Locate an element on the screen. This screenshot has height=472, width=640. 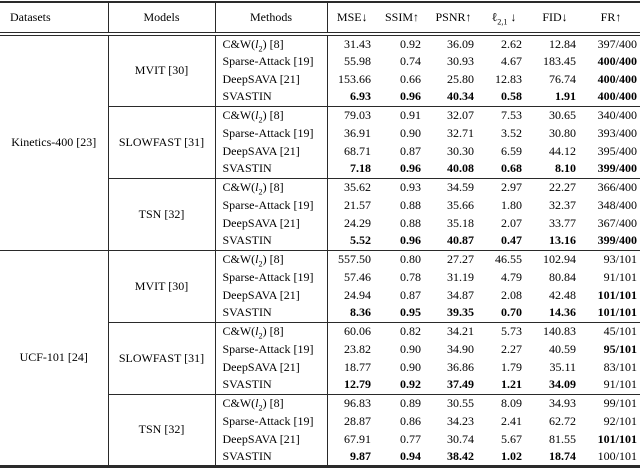
value-fid: 34.09 is located at coordinates (555, 385).